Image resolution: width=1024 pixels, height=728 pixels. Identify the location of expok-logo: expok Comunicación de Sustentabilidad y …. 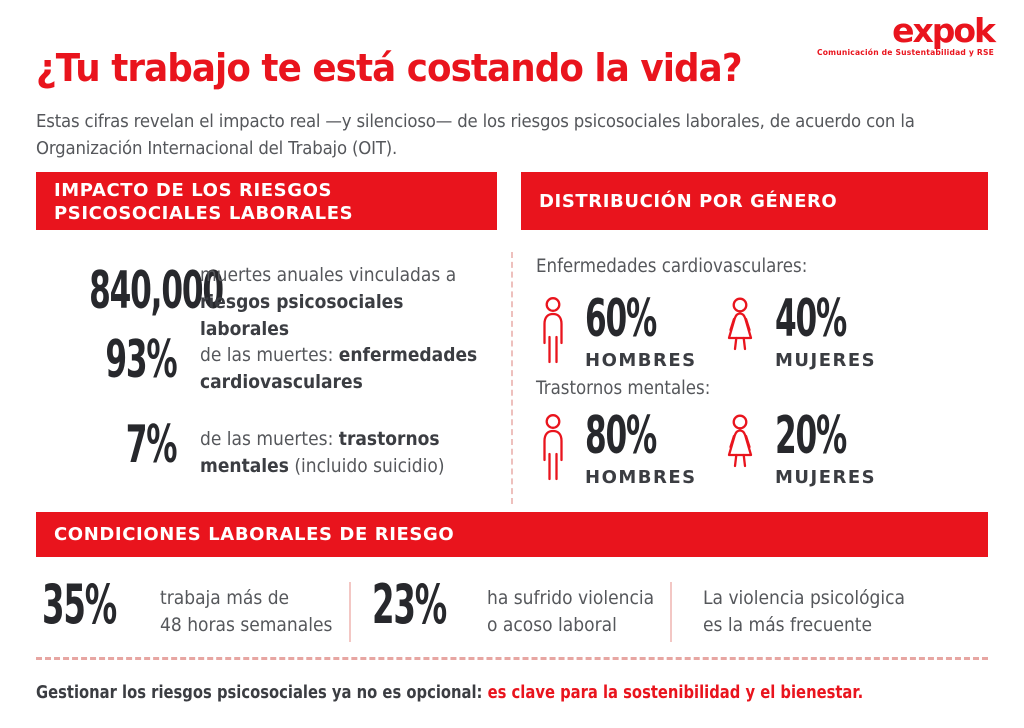
(906, 34).